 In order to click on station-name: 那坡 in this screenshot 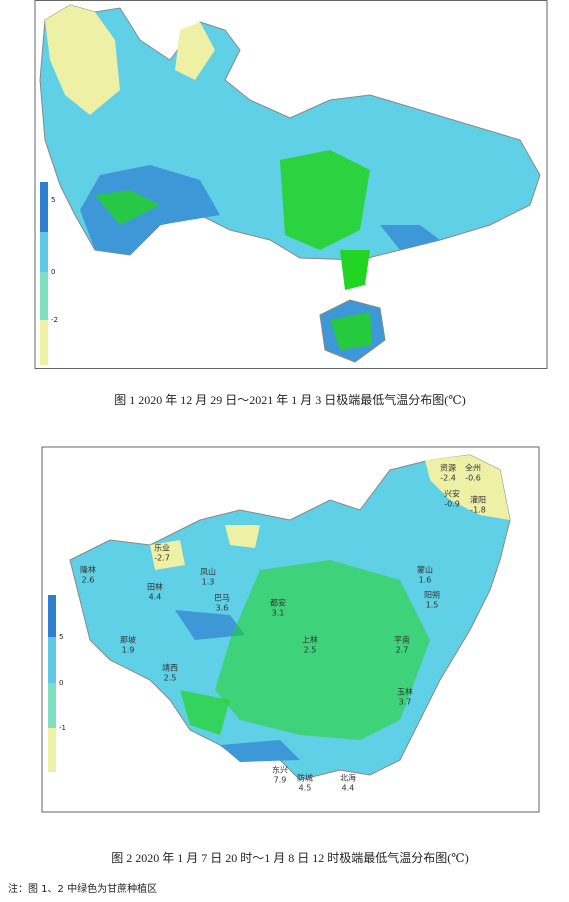, I will do `click(128, 640)`.